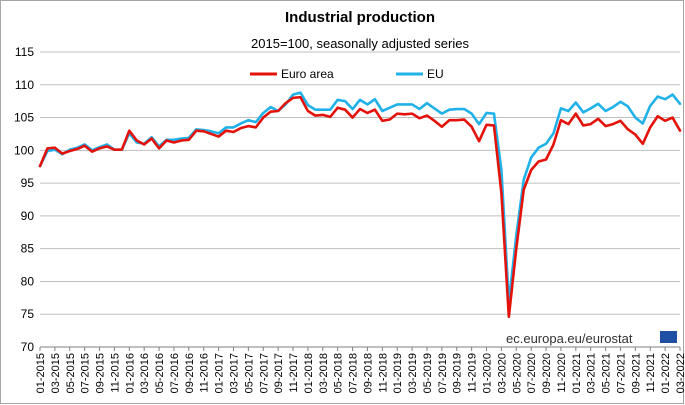 This screenshot has width=685, height=405. What do you see at coordinates (101, 373) in the screenshot?
I see `x-tick-label: 09-2015` at bounding box center [101, 373].